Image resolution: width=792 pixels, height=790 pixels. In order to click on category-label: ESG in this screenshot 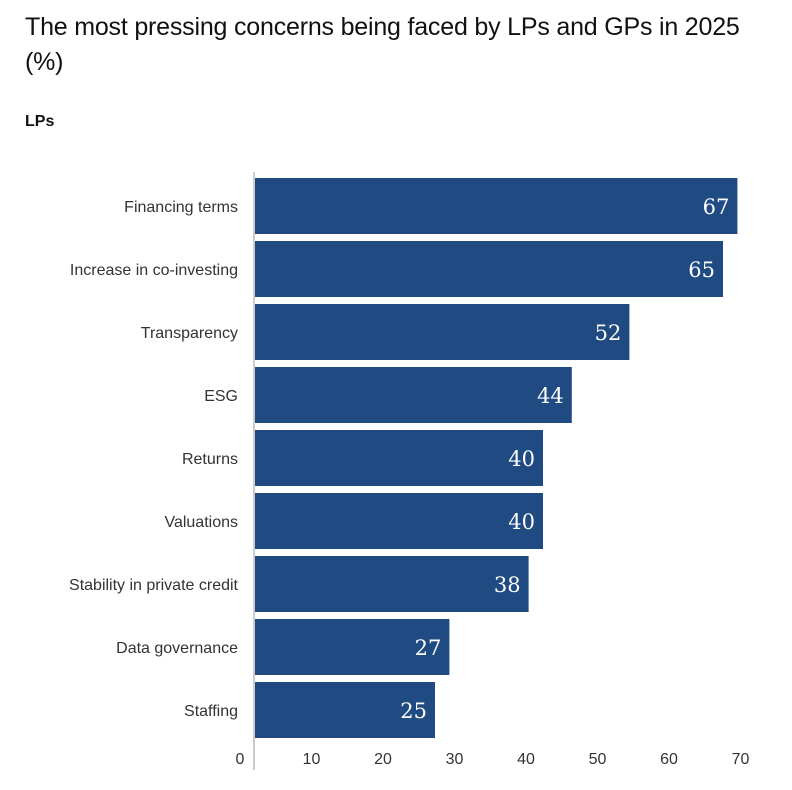, I will do `click(221, 396)`.